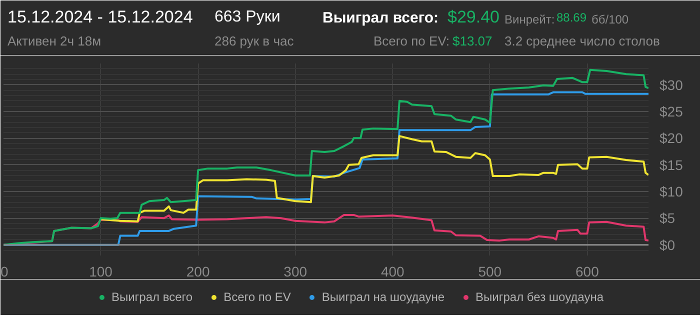 The image size is (700, 322). What do you see at coordinates (668, 218) in the screenshot?
I see `y-tick-label: $5` at bounding box center [668, 218].